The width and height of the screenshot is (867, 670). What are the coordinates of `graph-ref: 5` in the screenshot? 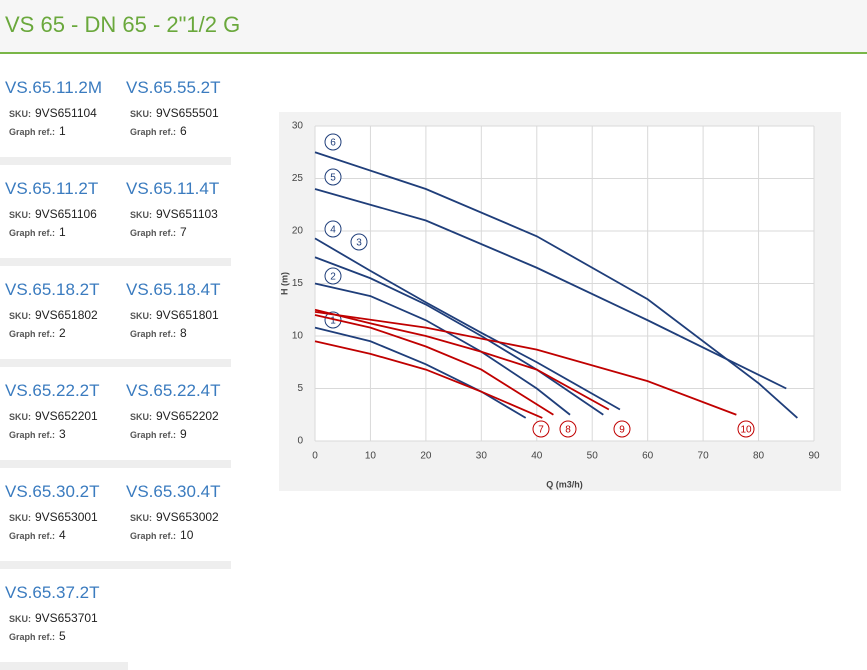 It's located at (62, 636).